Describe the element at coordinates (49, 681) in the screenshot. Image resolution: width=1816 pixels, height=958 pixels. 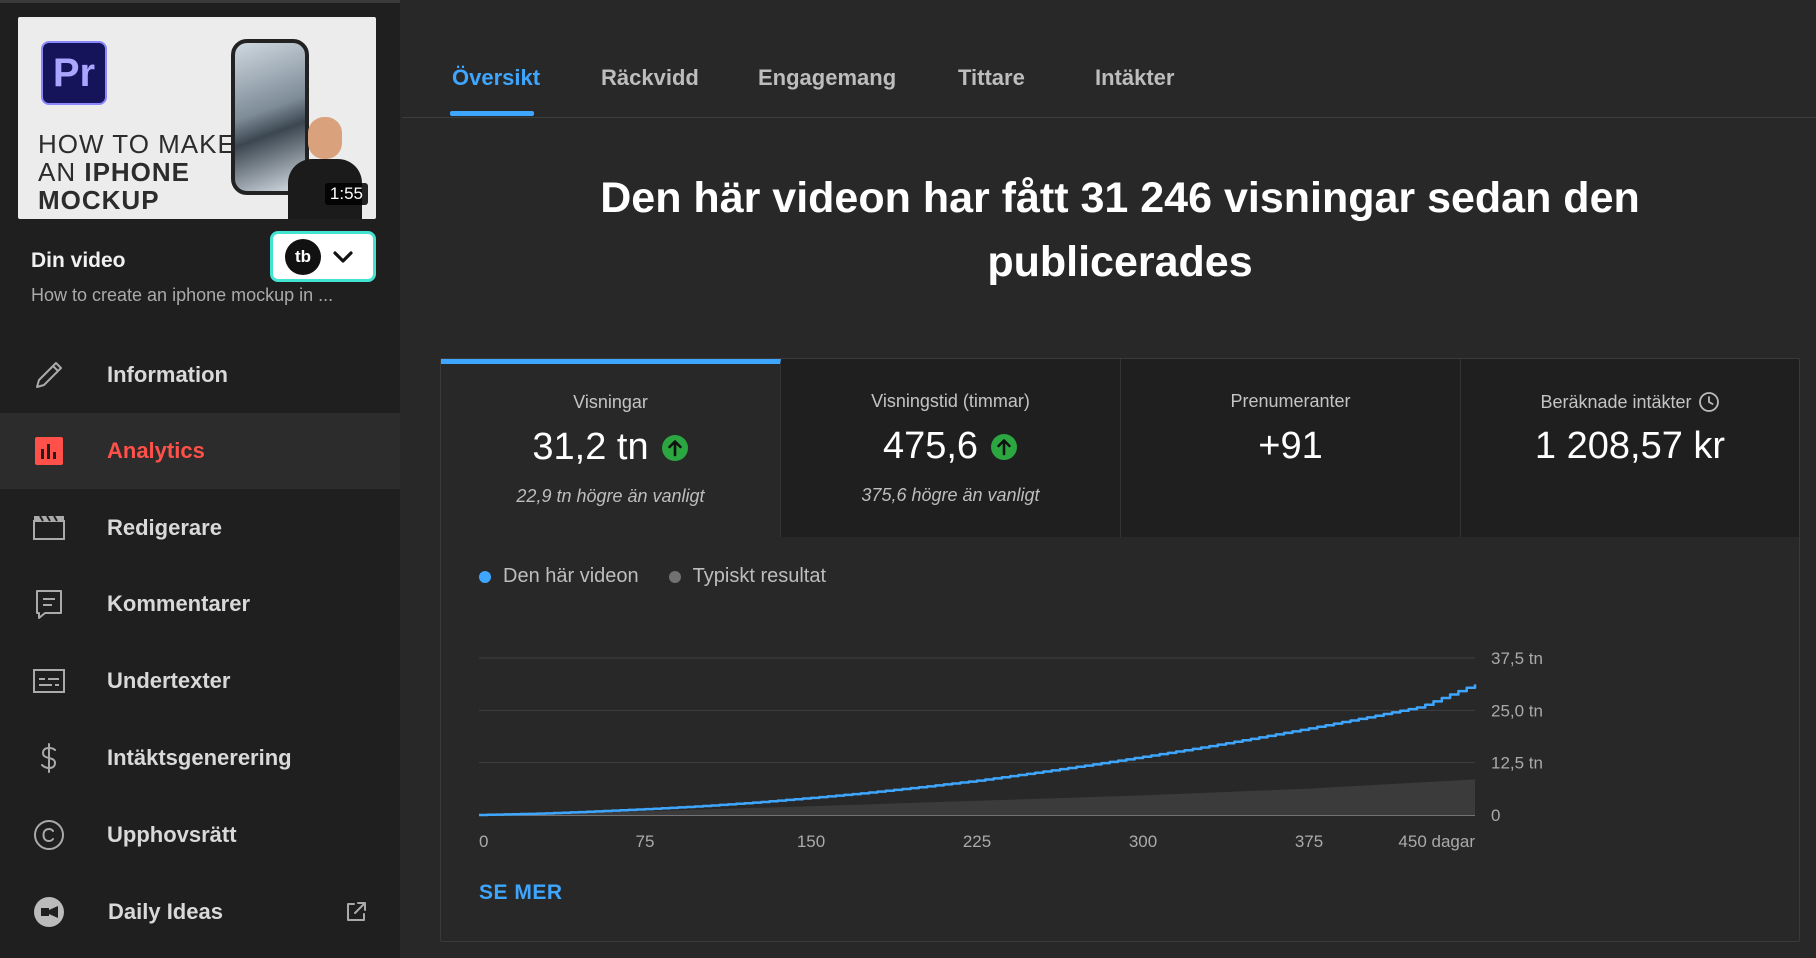
I see `subtitles-icon` at that location.